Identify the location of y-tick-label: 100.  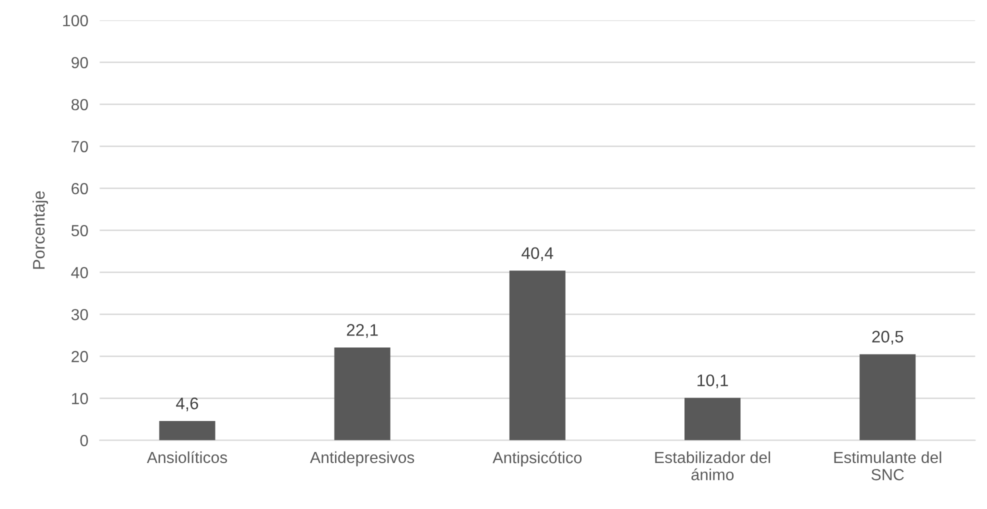
(75, 20).